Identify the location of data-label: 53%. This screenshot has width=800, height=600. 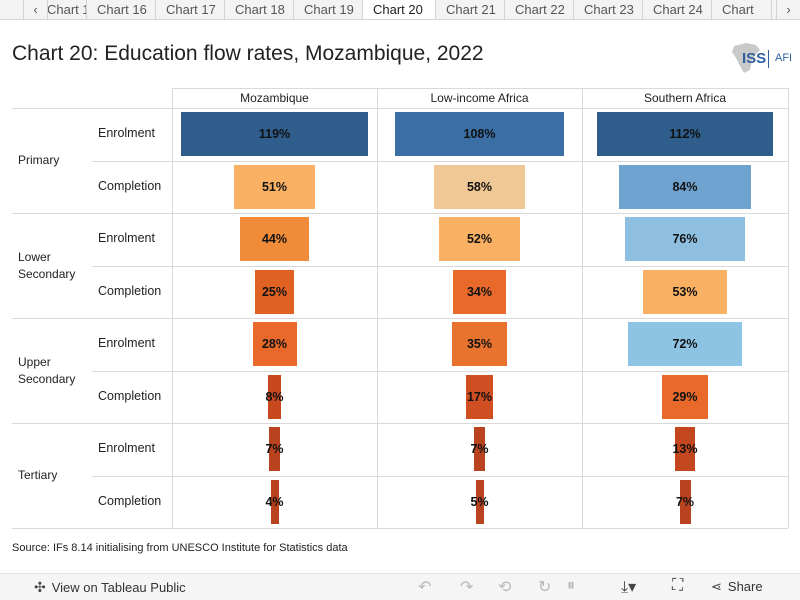
(685, 291).